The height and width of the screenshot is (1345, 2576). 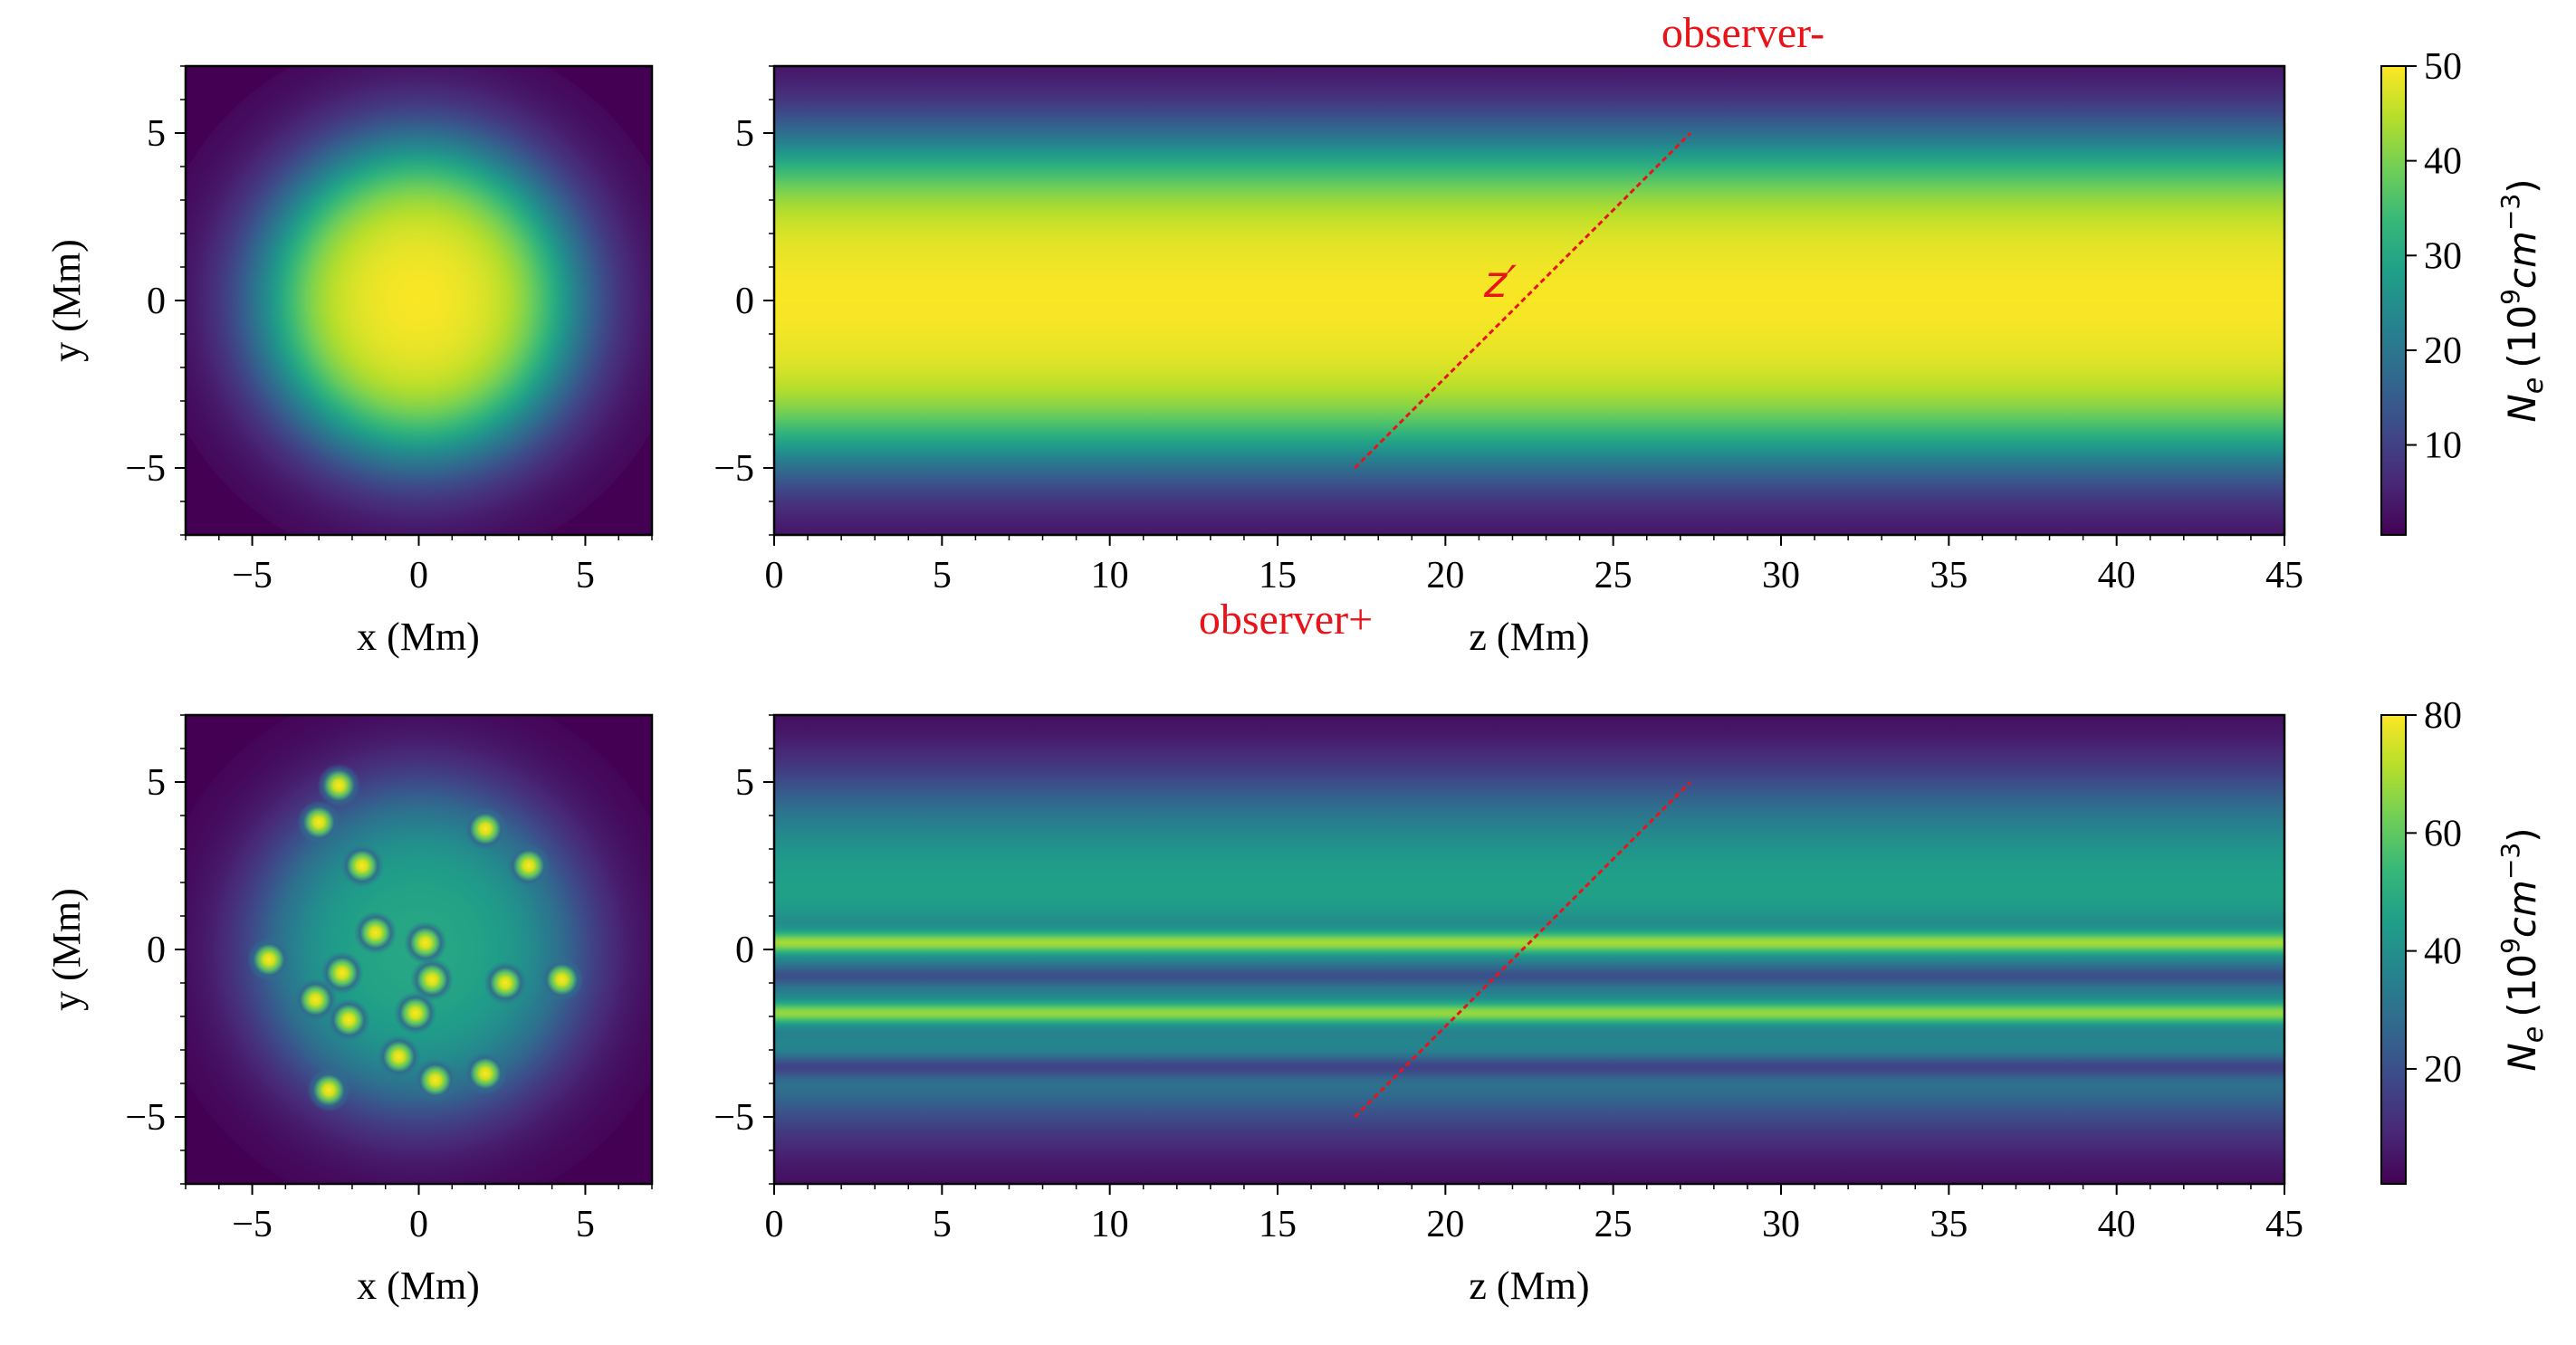 I want to click on top-colorbar-ticks: 10 20 30 40 50, so click(x=2434, y=256).